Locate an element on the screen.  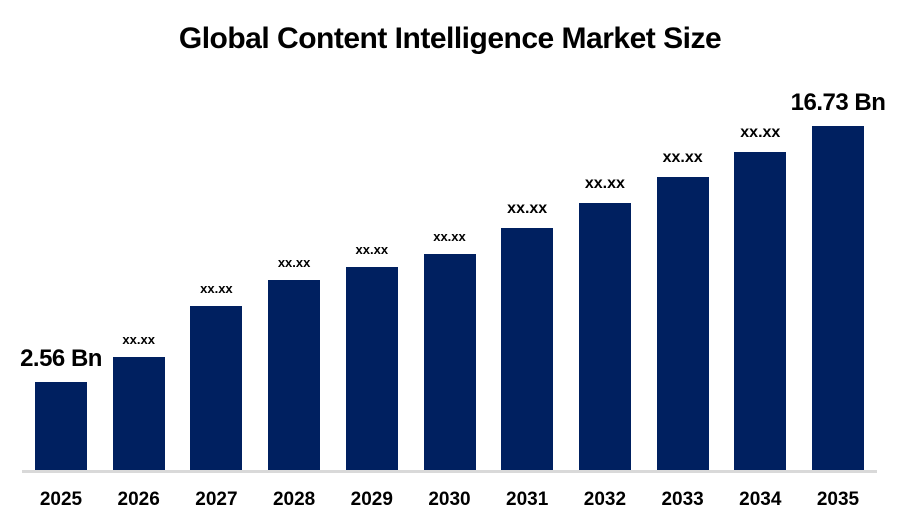
x-axis-label-2029: 2029 is located at coordinates (371, 499).